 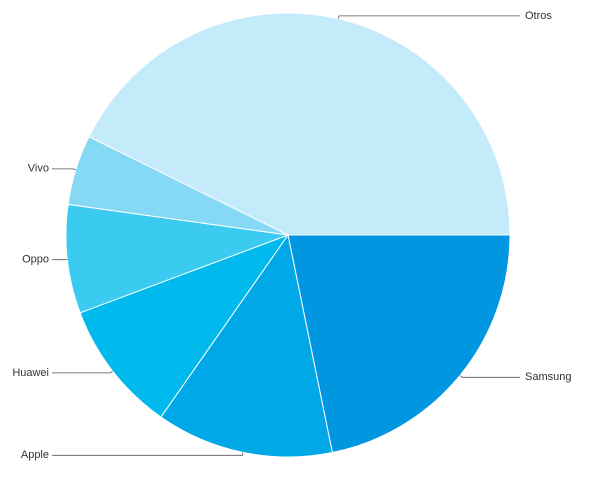 What do you see at coordinates (35, 260) in the screenshot?
I see `slice-label: Oppo` at bounding box center [35, 260].